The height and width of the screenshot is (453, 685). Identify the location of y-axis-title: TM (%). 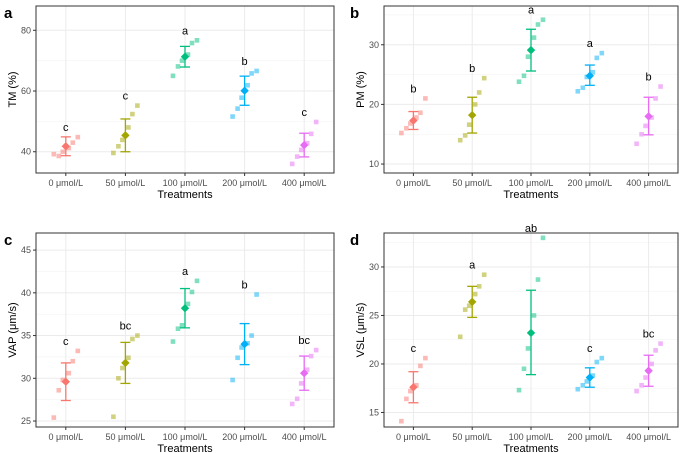
(13, 89).